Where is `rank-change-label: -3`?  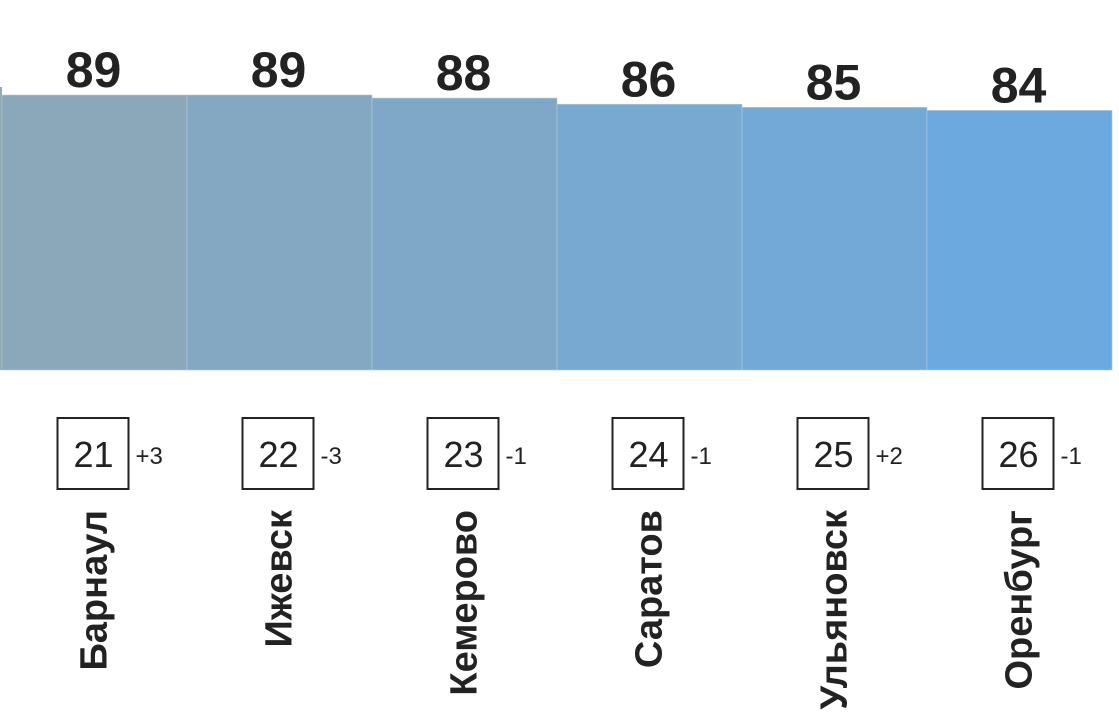
rank-change-label: -3 is located at coordinates (331, 456).